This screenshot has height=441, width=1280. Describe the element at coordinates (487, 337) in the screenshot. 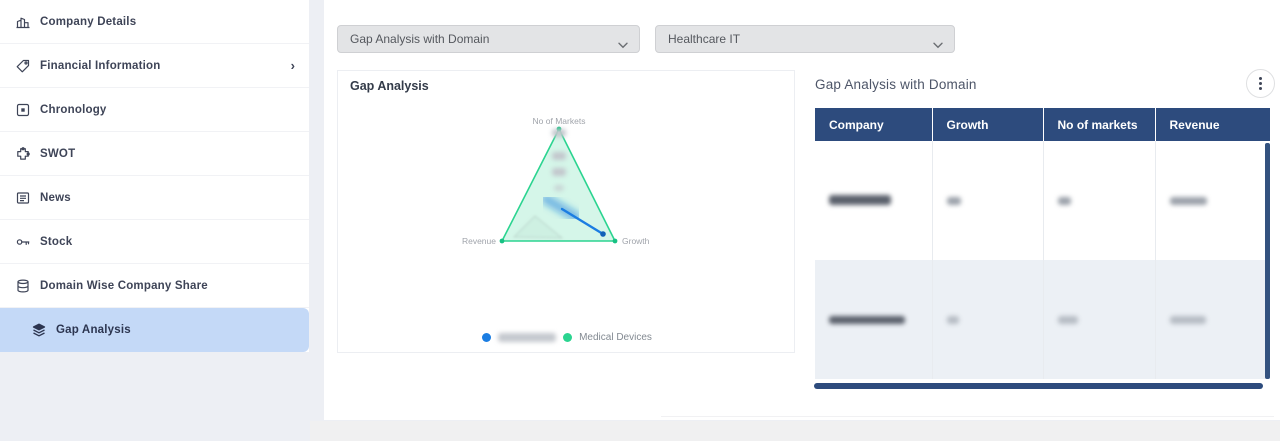

I see `legend-dot-blue` at that location.